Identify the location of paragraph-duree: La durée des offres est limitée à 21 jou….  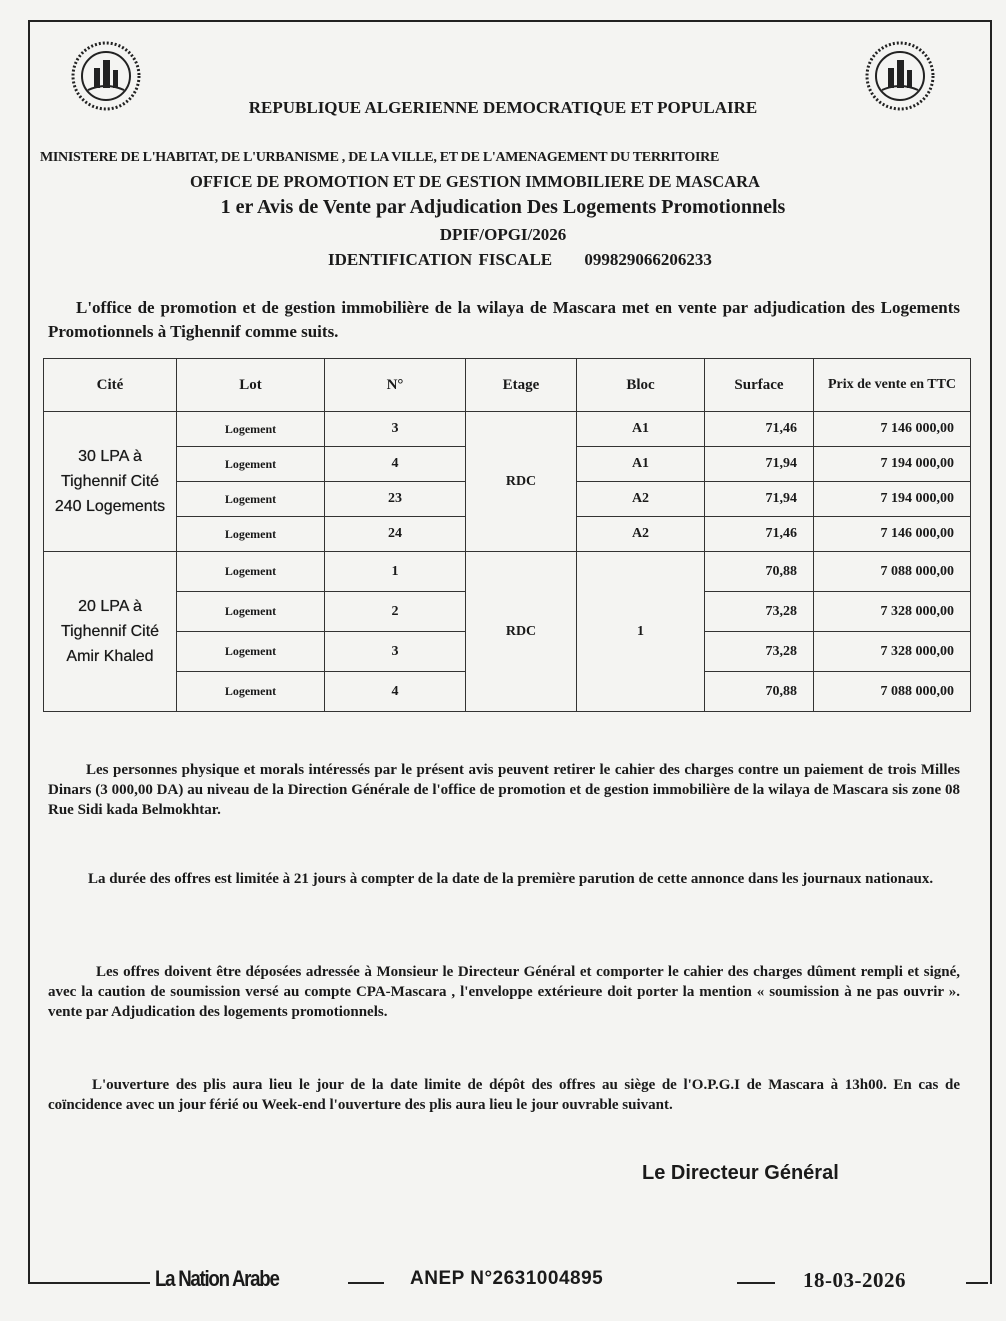
(511, 879).